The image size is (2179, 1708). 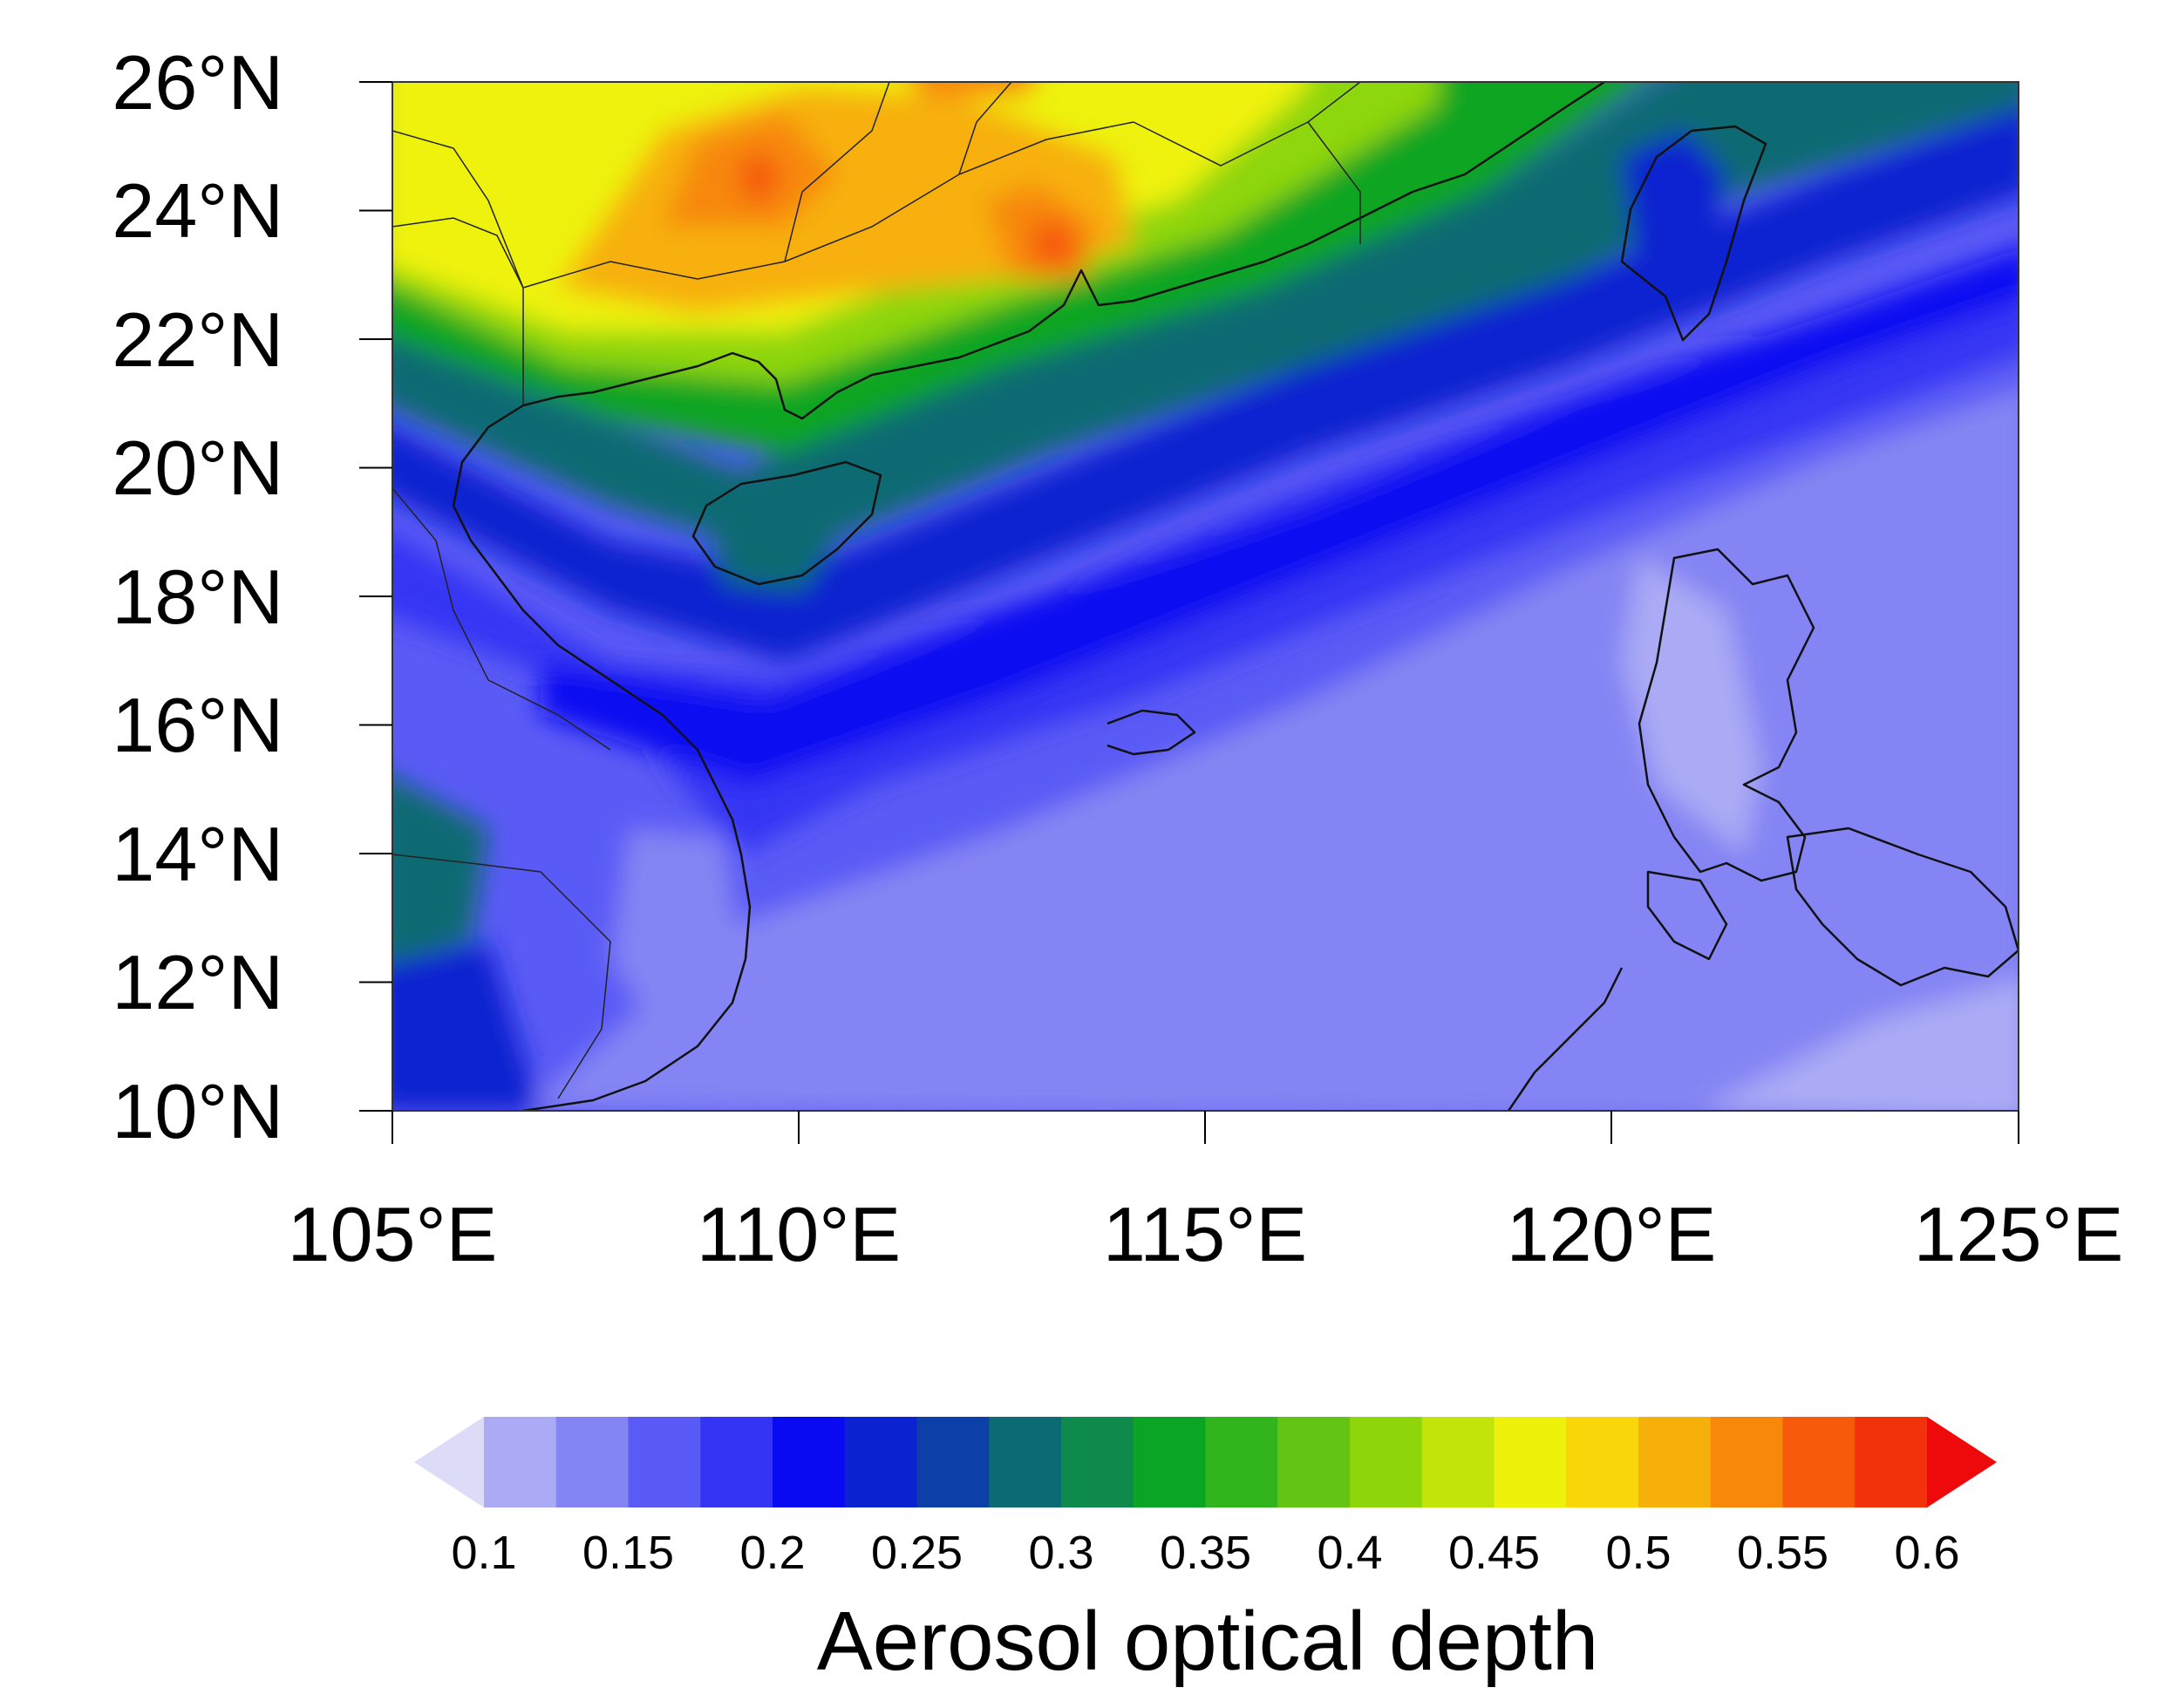 What do you see at coordinates (449, 1462) in the screenshot?
I see `colorbar-under-arrow` at bounding box center [449, 1462].